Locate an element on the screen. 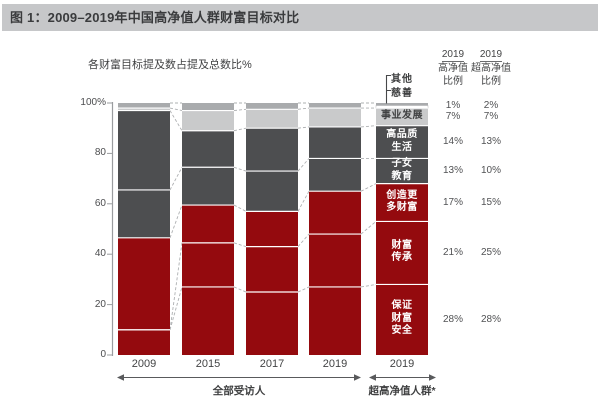 Image resolution: width=600 pixels, height=402 pixels. x-tick-label: 2015 is located at coordinates (208, 364).